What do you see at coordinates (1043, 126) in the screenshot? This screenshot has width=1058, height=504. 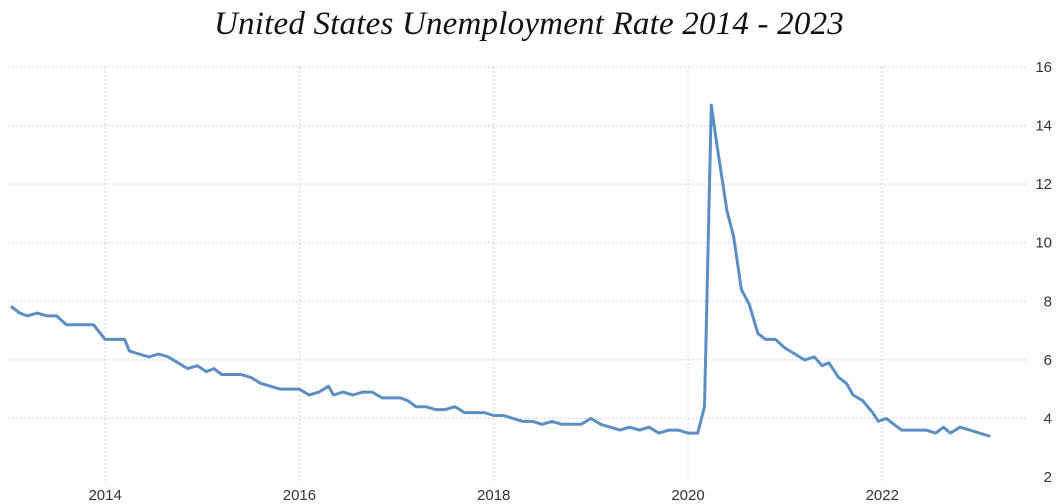 I see `y-tick-label: 14` at bounding box center [1043, 126].